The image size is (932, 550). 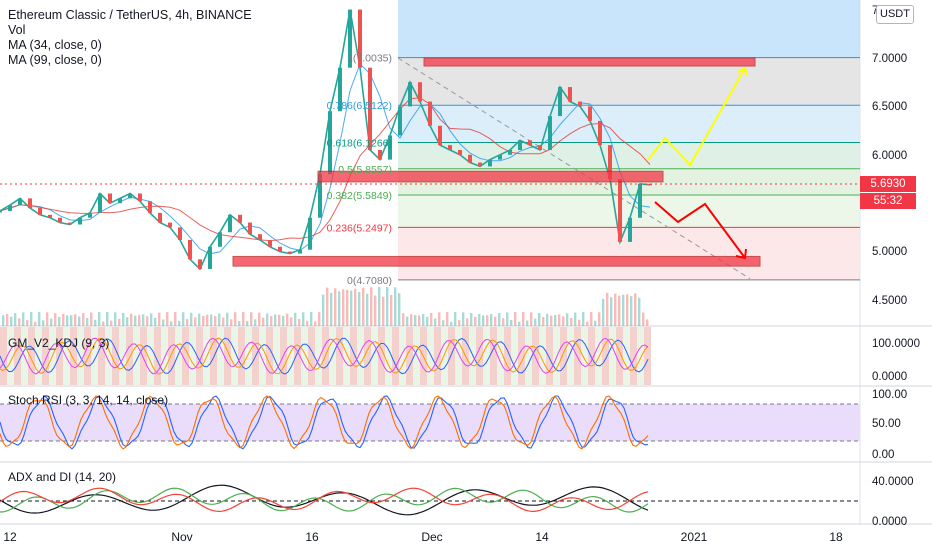 What do you see at coordinates (696, 117) in the screenshot?
I see `yellow-projection-arrow` at bounding box center [696, 117].